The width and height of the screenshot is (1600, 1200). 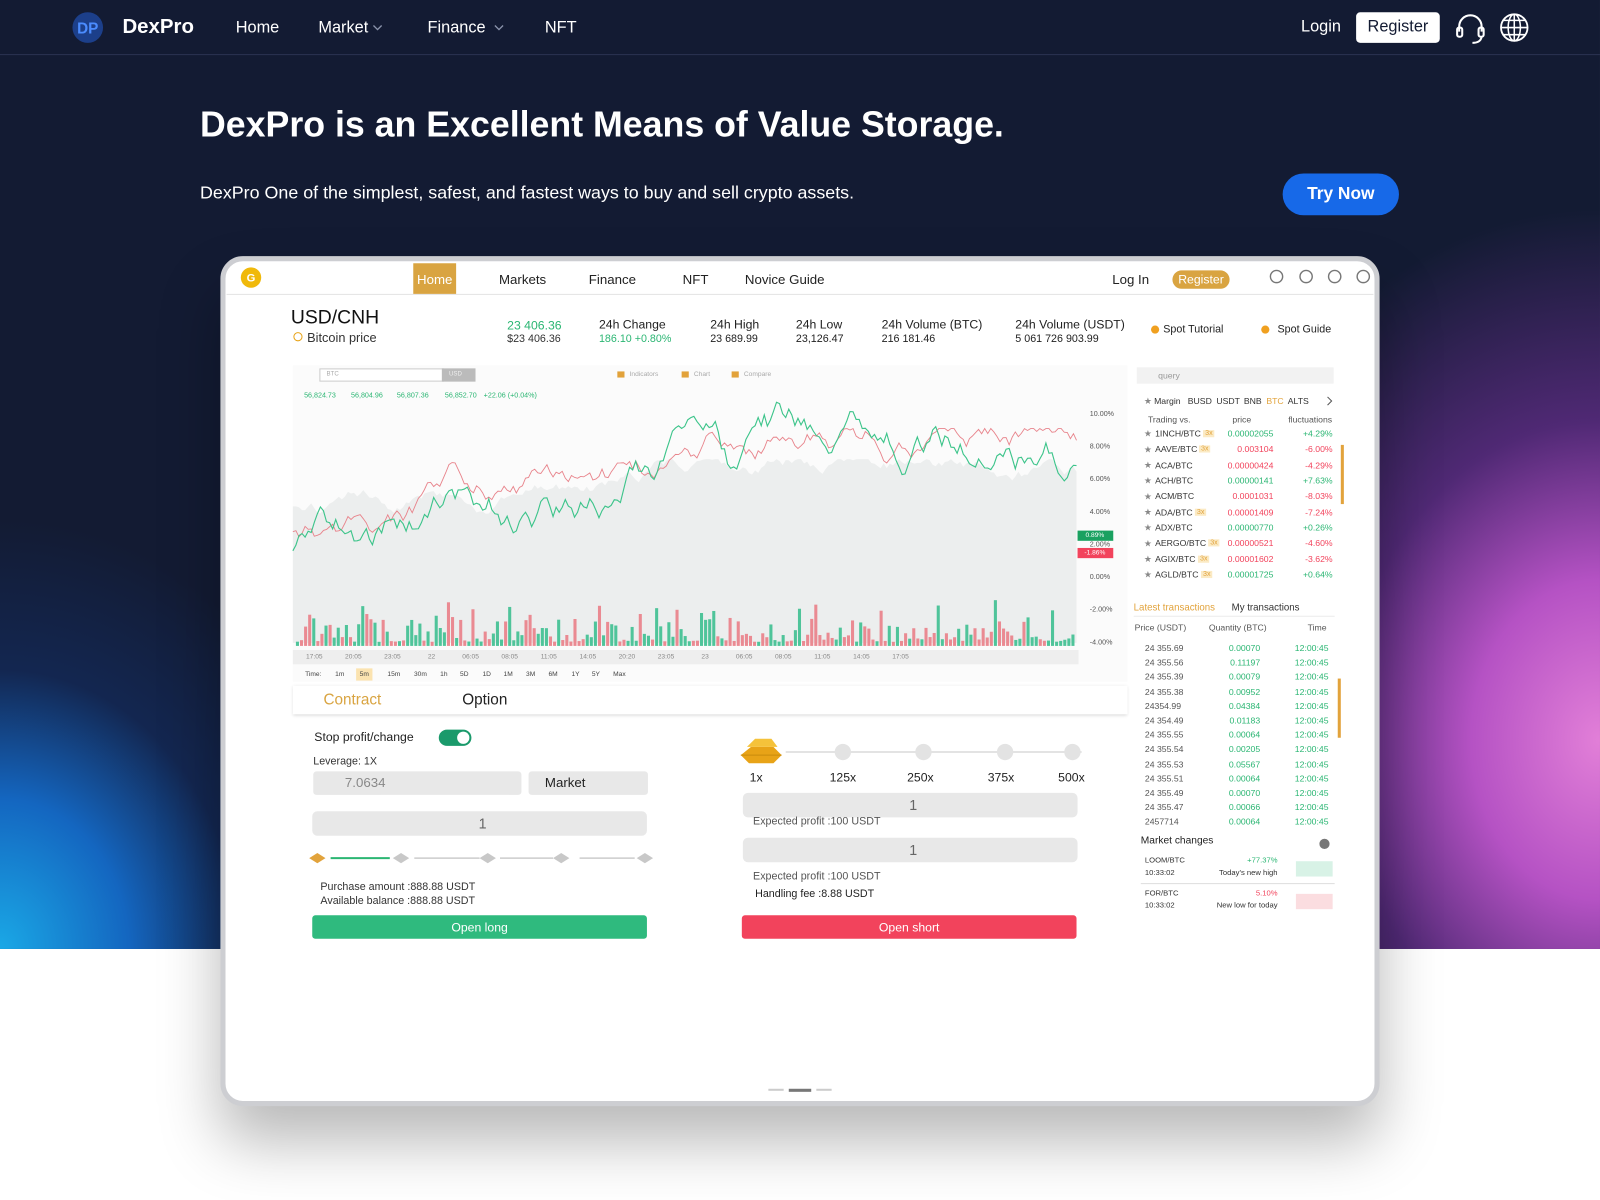 I want to click on market-change: -3.62%, so click(x=1319, y=559).